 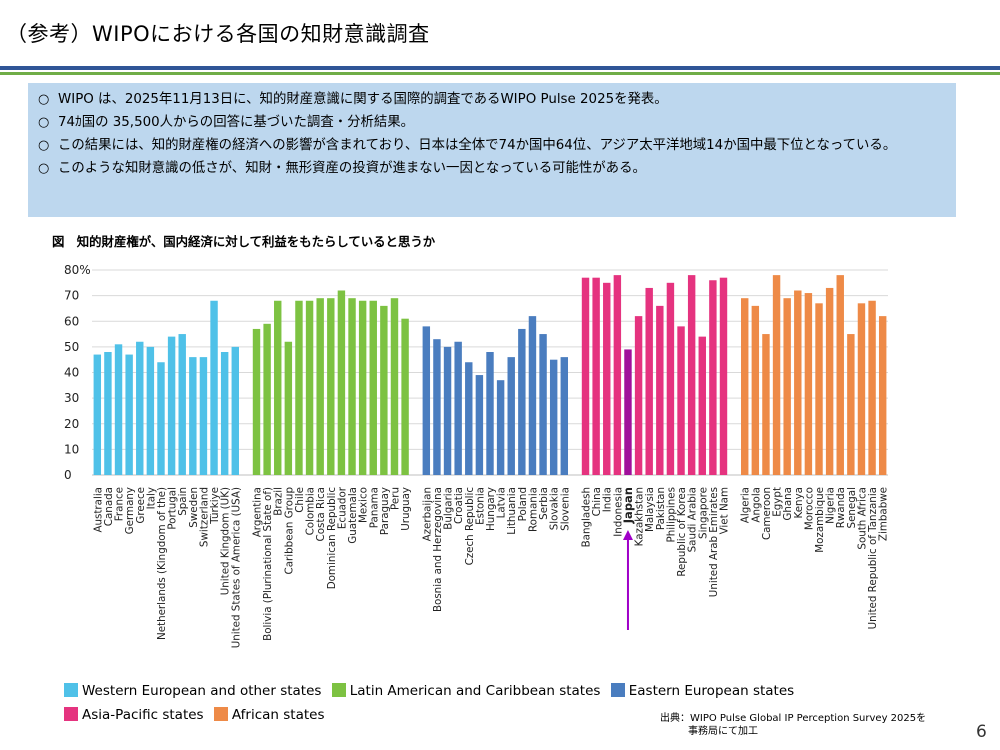 What do you see at coordinates (981, 732) in the screenshot?
I see `page-number: 6` at bounding box center [981, 732].